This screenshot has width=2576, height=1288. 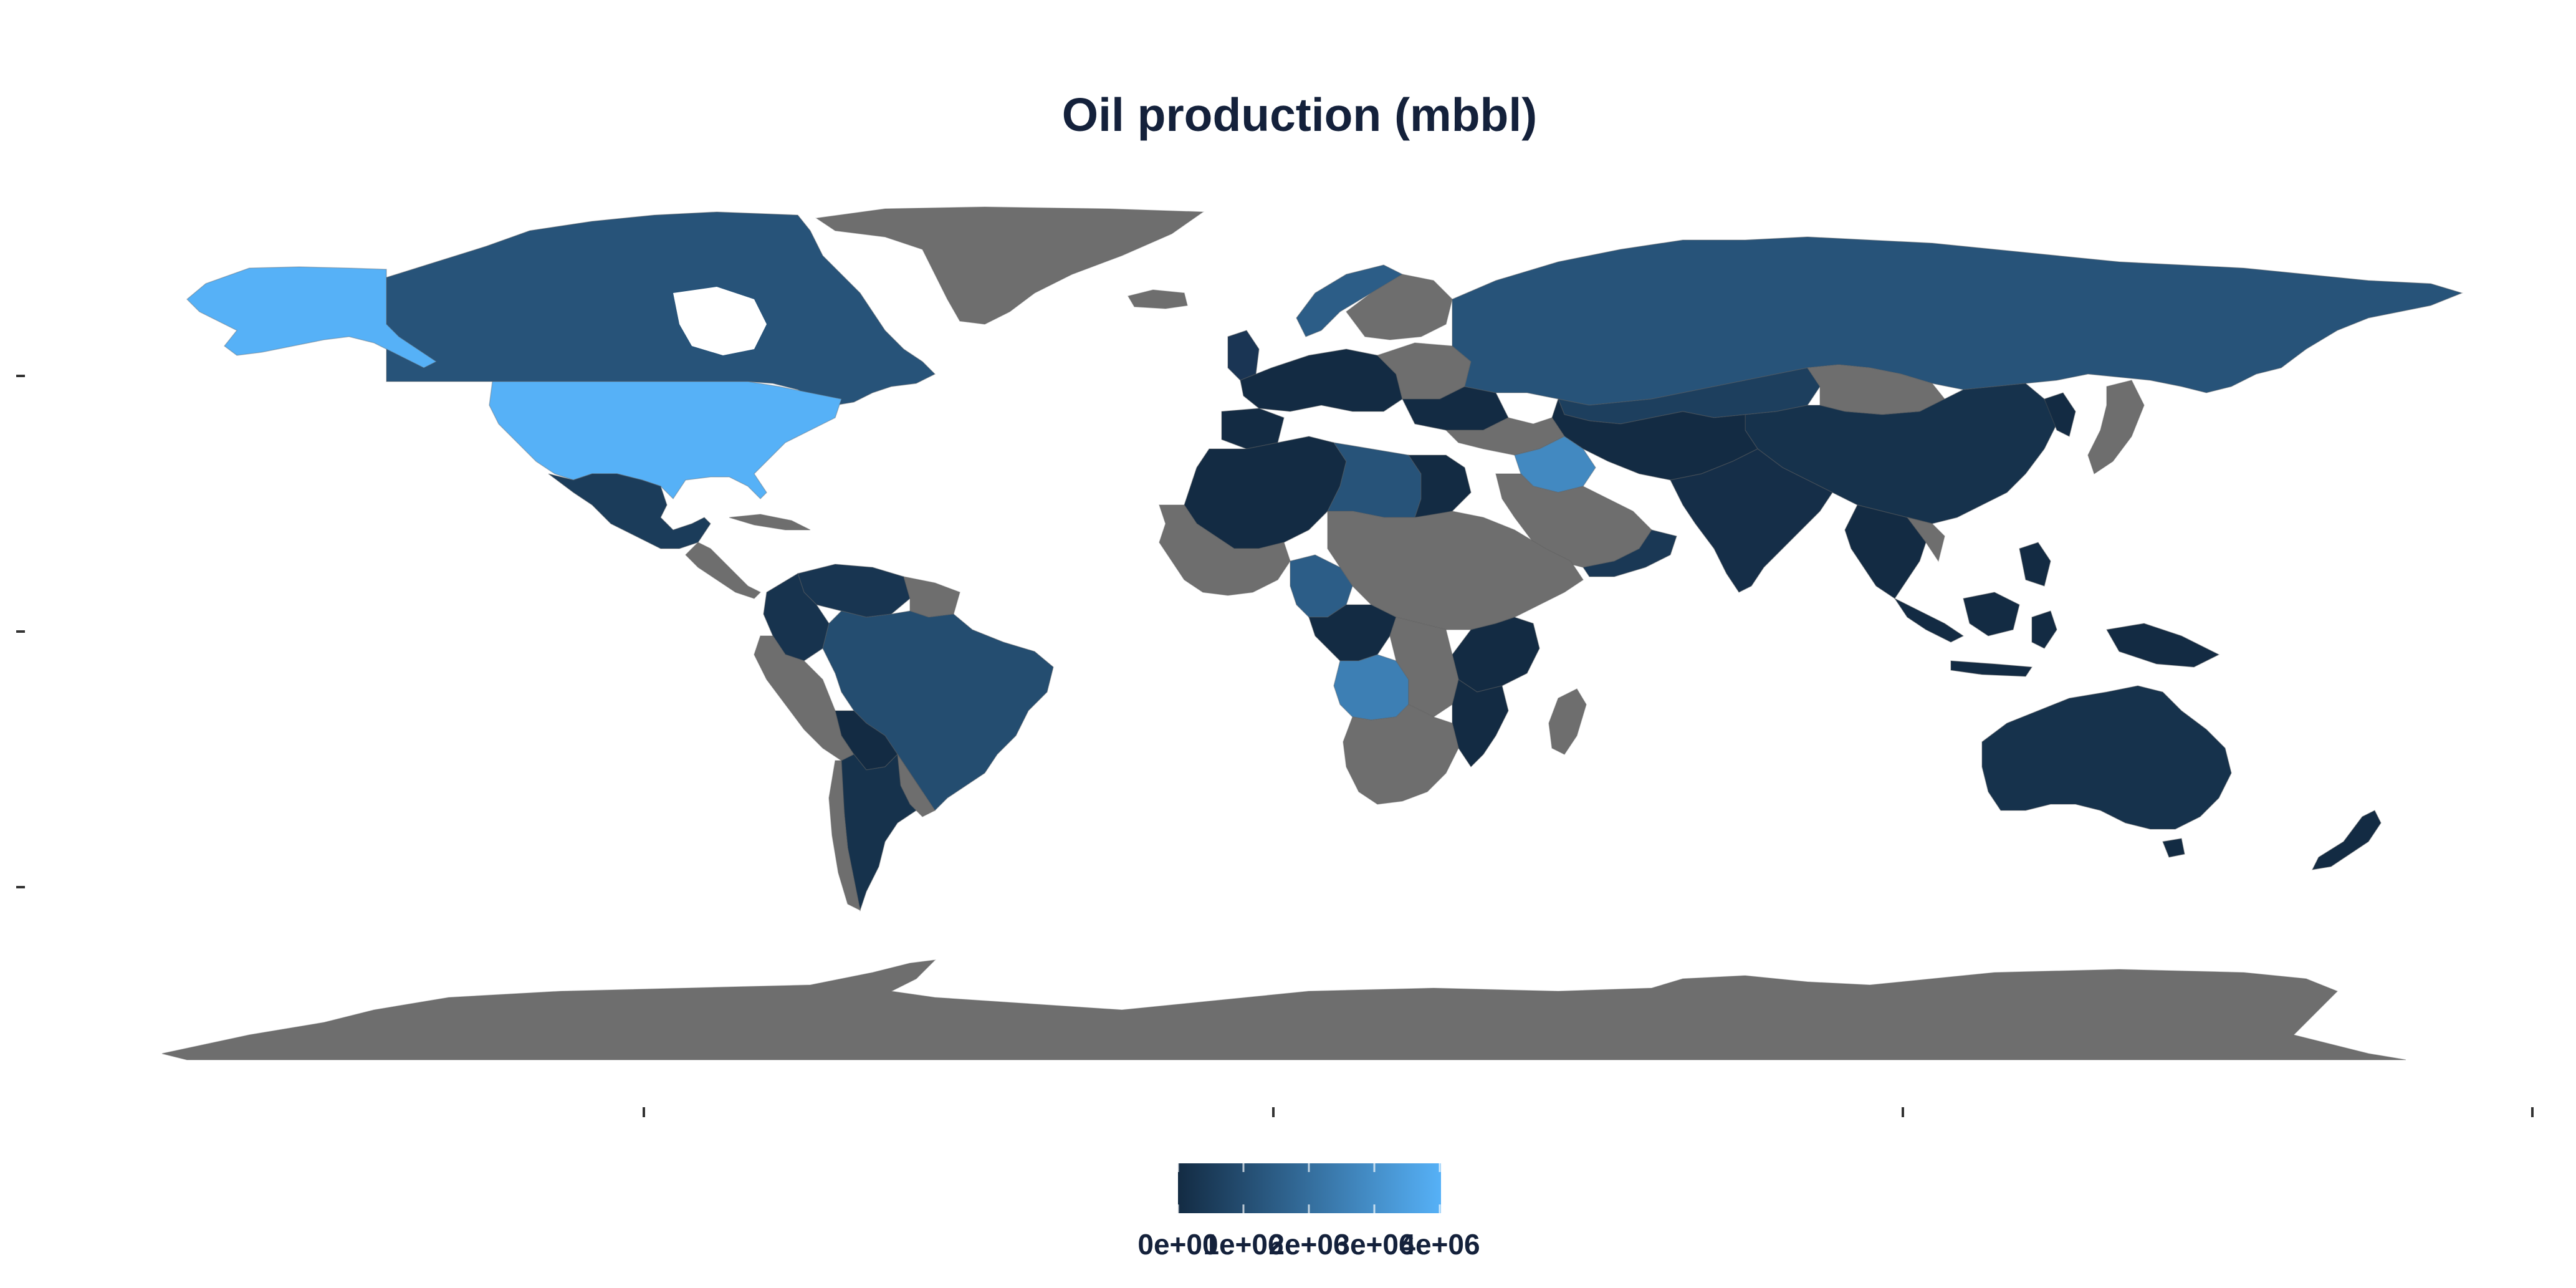 I want to click on region-sahel-east, so click(x=1456, y=570).